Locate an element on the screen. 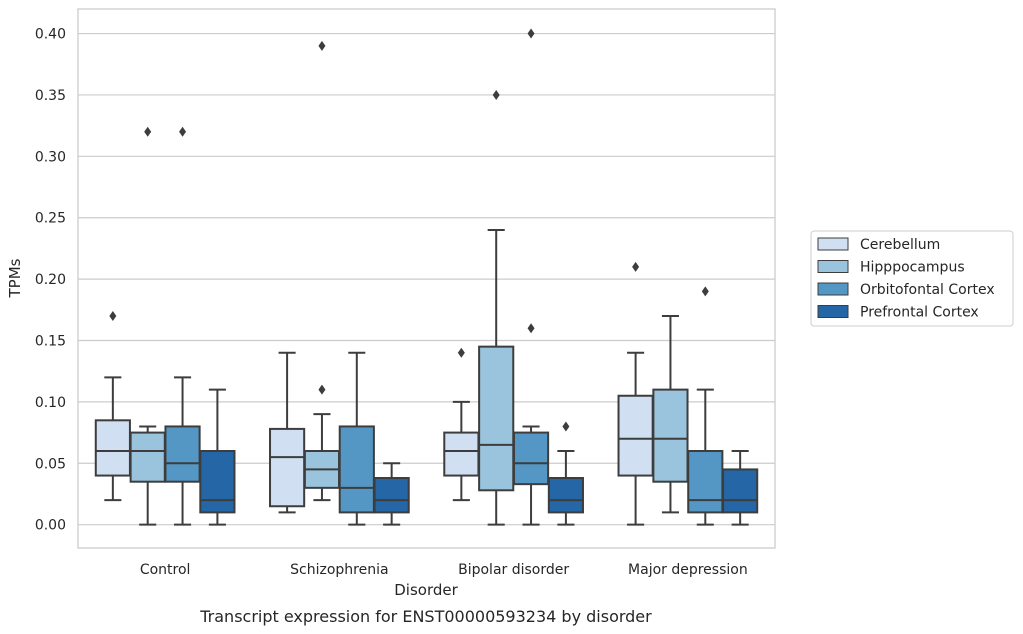 Image resolution: width=1023 pixels, height=634 pixels. legend-label: Hipppocampus is located at coordinates (912, 268).